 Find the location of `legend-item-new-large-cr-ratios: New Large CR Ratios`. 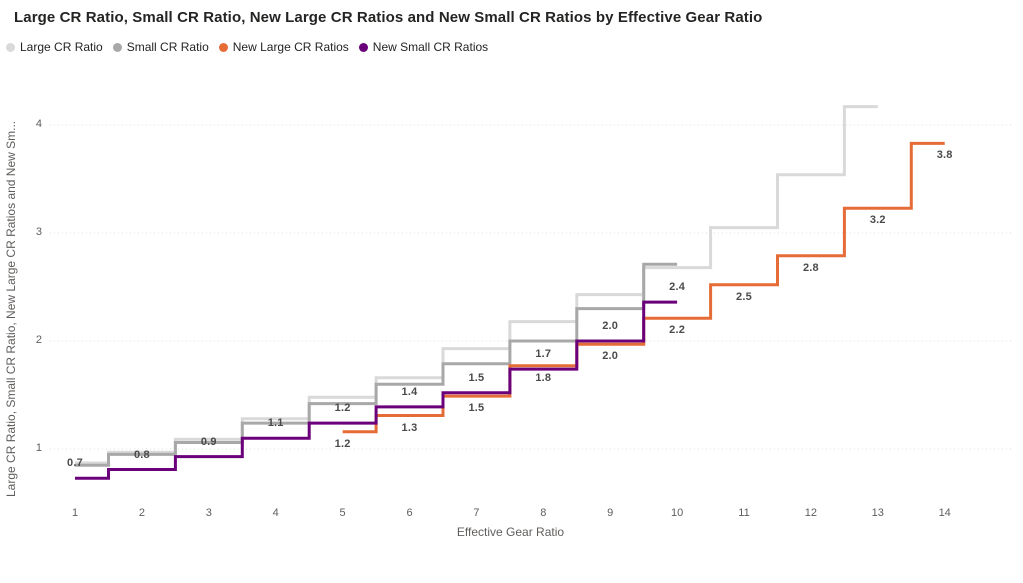

legend-item-new-large-cr-ratios: New Large CR Ratios is located at coordinates (283, 47).